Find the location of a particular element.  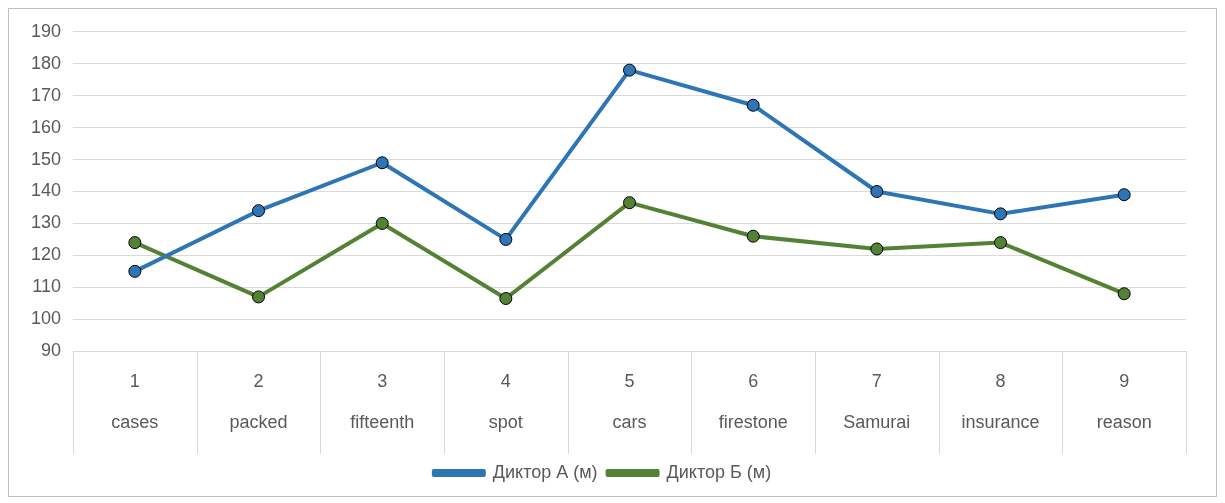

x-tick-label: 8 insurance is located at coordinates (1000, 401).